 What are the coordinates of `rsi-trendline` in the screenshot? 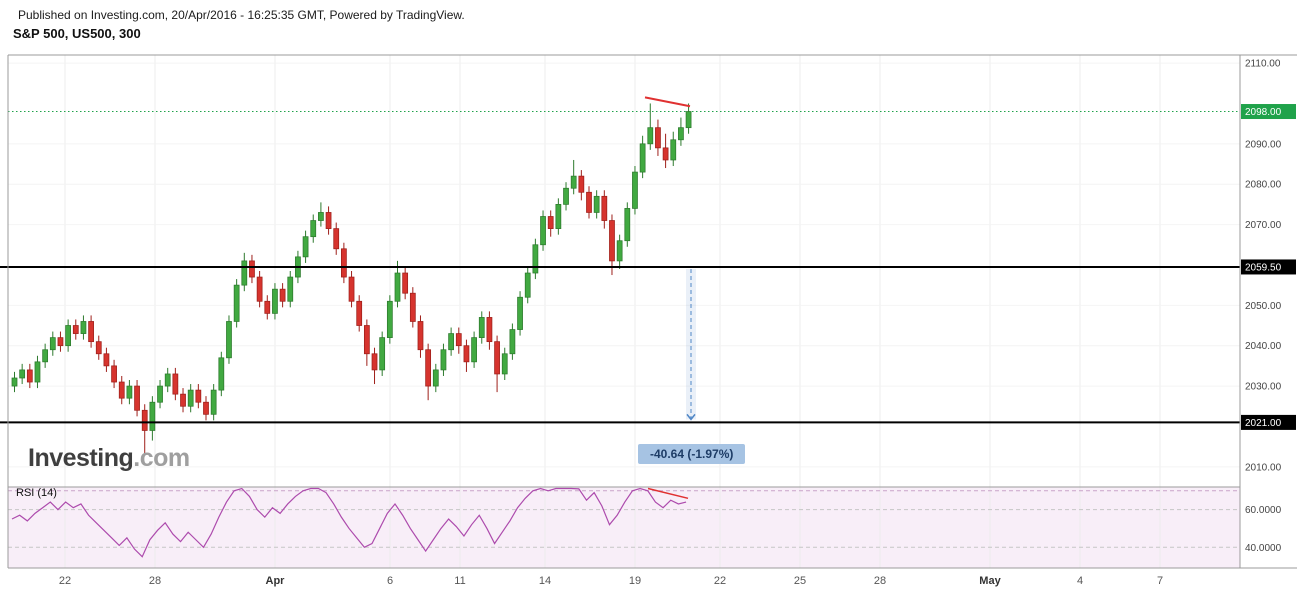 It's located at (668, 493).